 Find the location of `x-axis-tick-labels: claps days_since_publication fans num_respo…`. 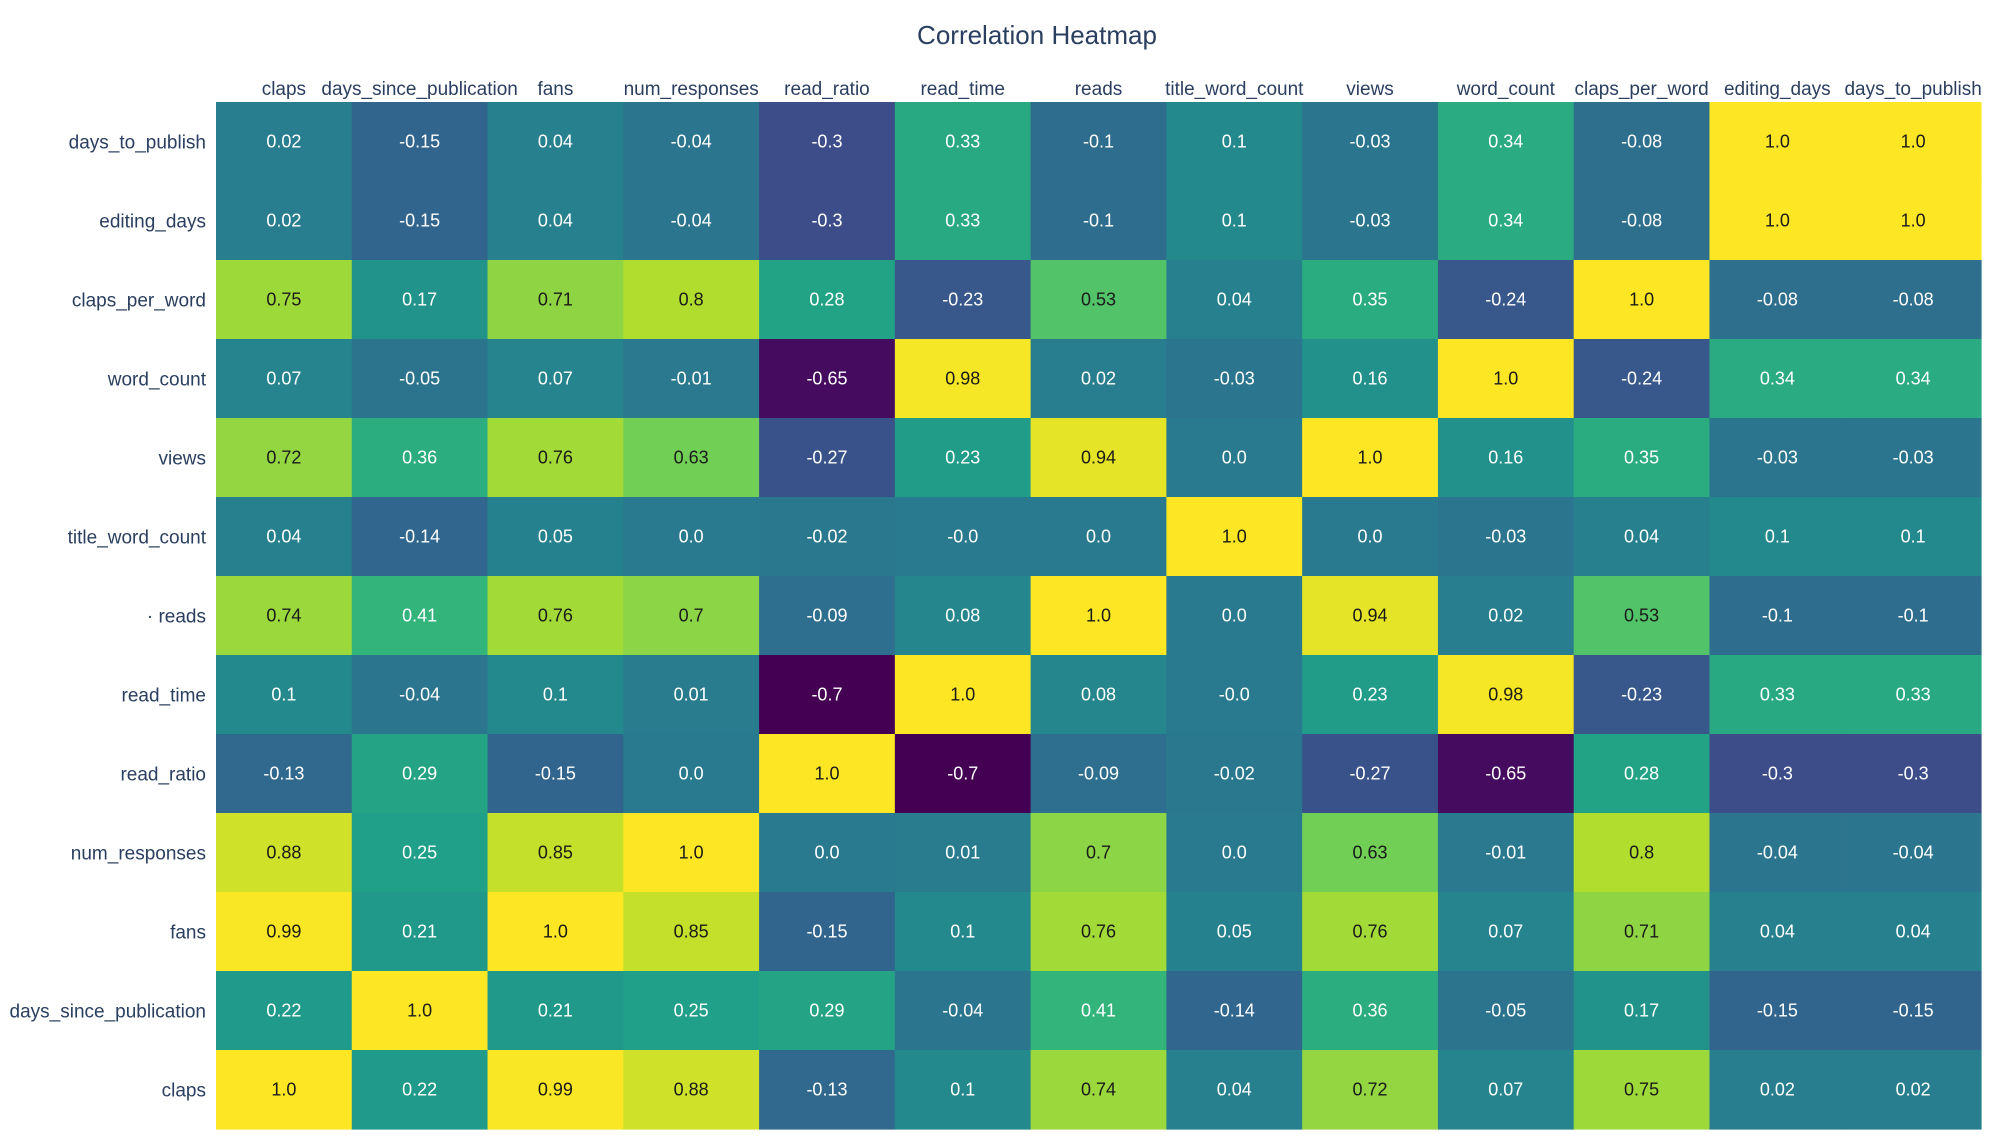

x-axis-tick-labels: claps days_since_publication fans num_respo… is located at coordinates (1122, 89).